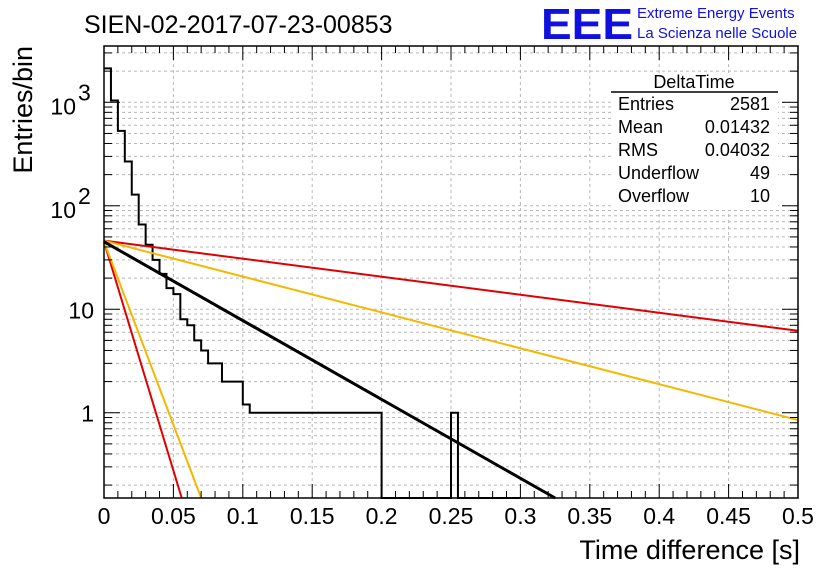 The height and width of the screenshot is (572, 836). I want to click on stat-value-mean: 0.01432, so click(737, 127).